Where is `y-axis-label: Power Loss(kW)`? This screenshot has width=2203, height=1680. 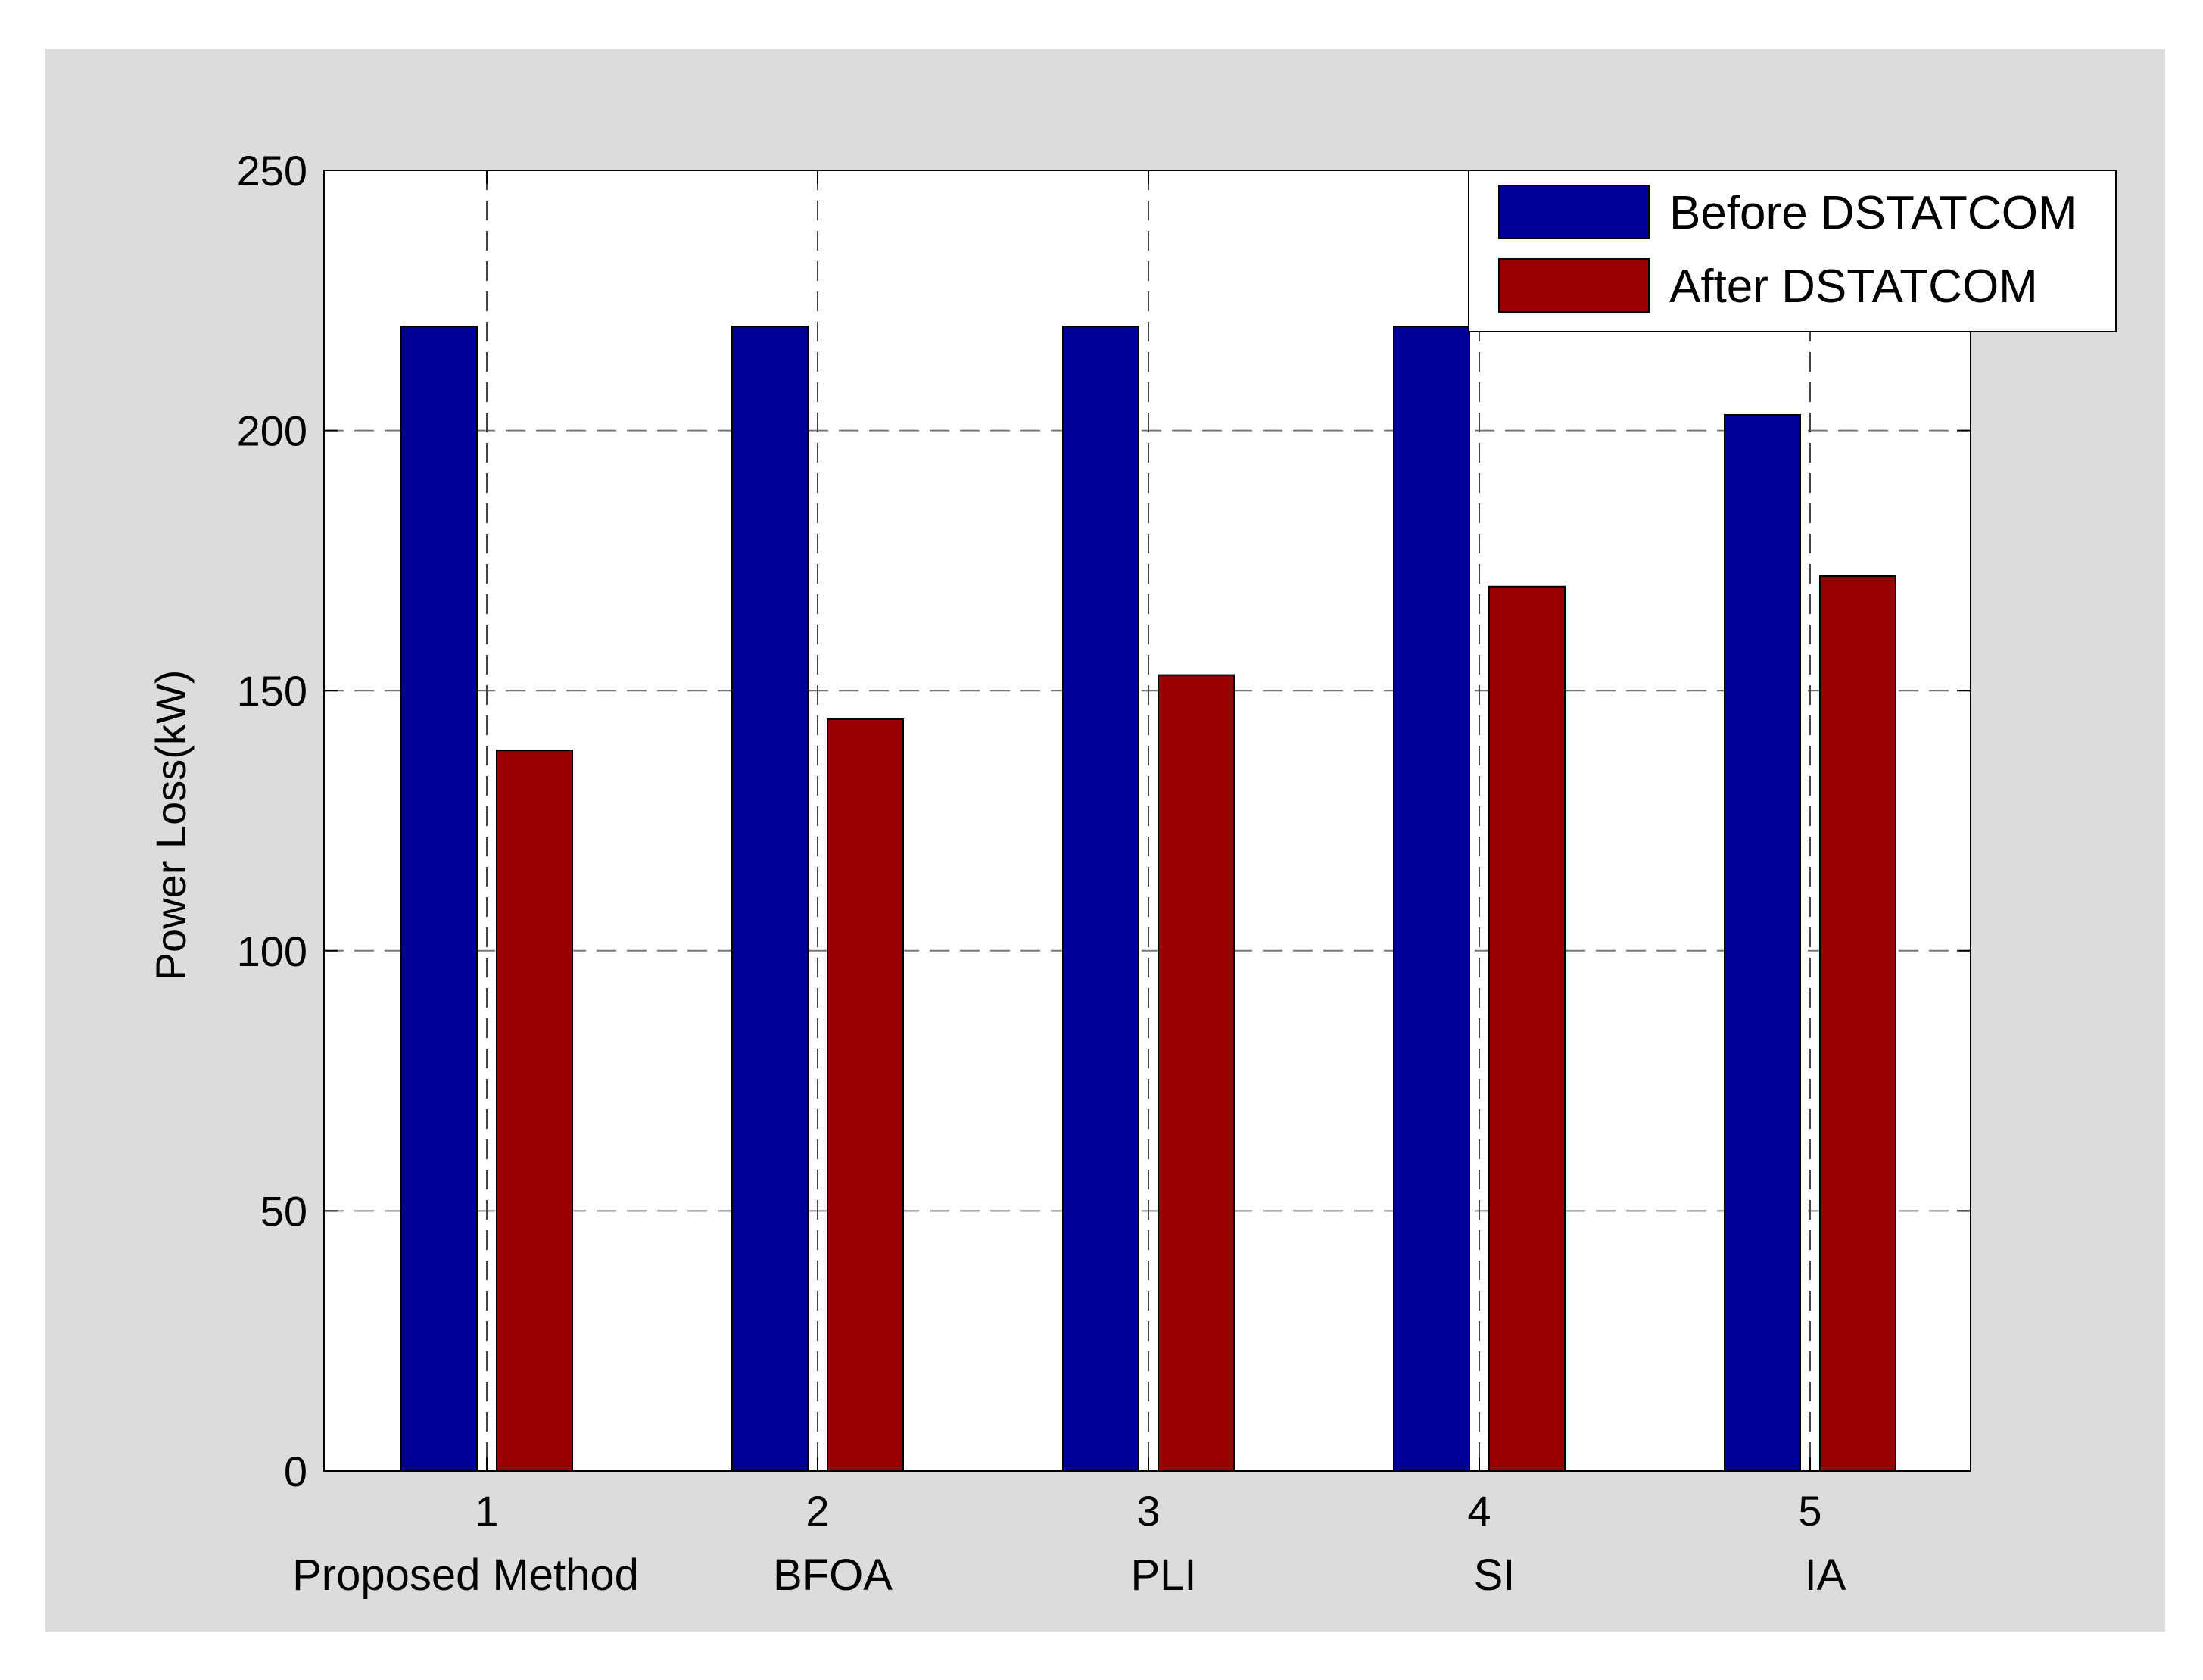
y-axis-label: Power Loss(kW) is located at coordinates (171, 825).